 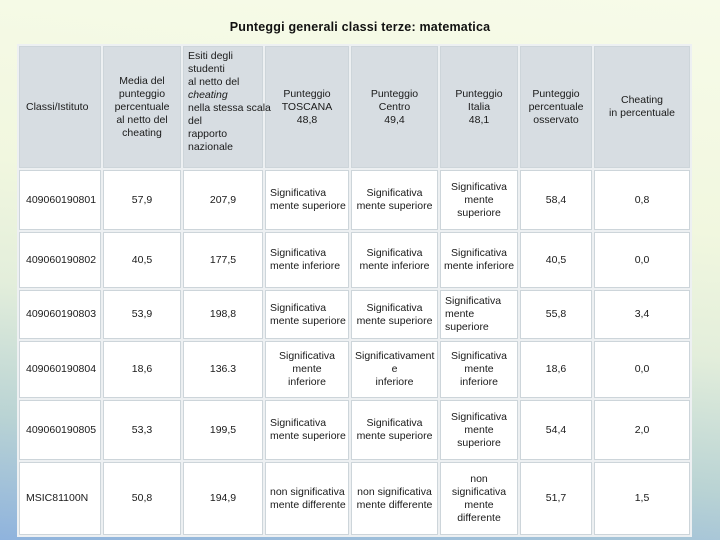 What do you see at coordinates (394, 498) in the screenshot?
I see `cell-vs-centro: non significativa mente differente` at bounding box center [394, 498].